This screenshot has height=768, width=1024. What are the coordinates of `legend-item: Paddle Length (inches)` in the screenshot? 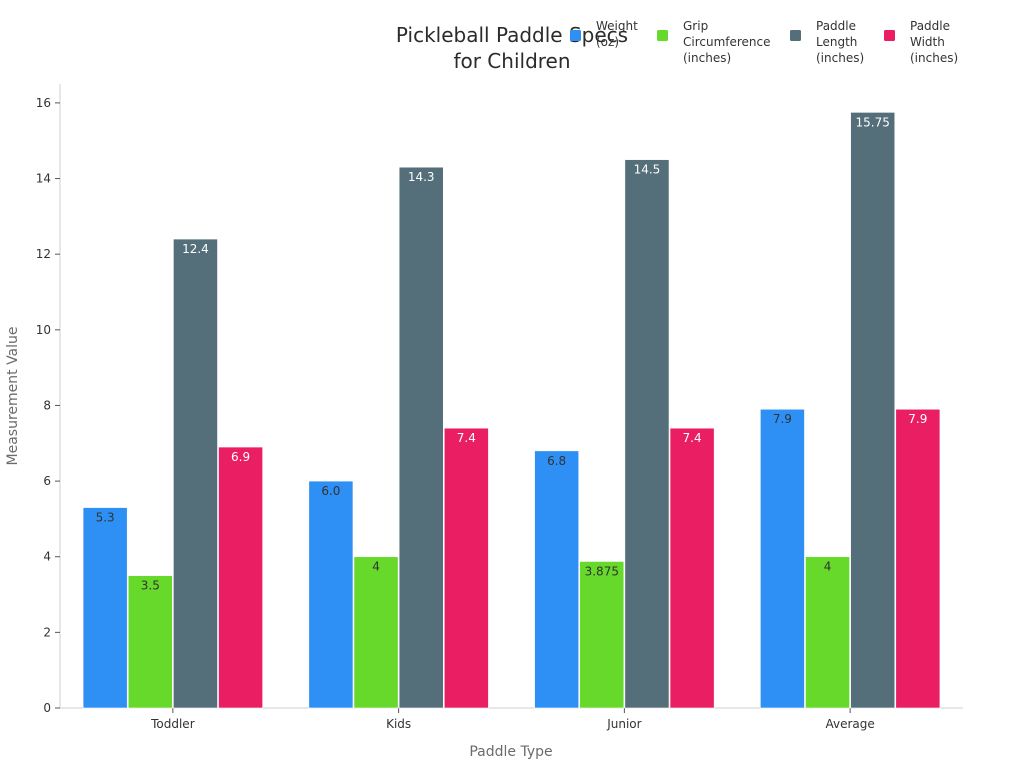 It's located at (827, 42).